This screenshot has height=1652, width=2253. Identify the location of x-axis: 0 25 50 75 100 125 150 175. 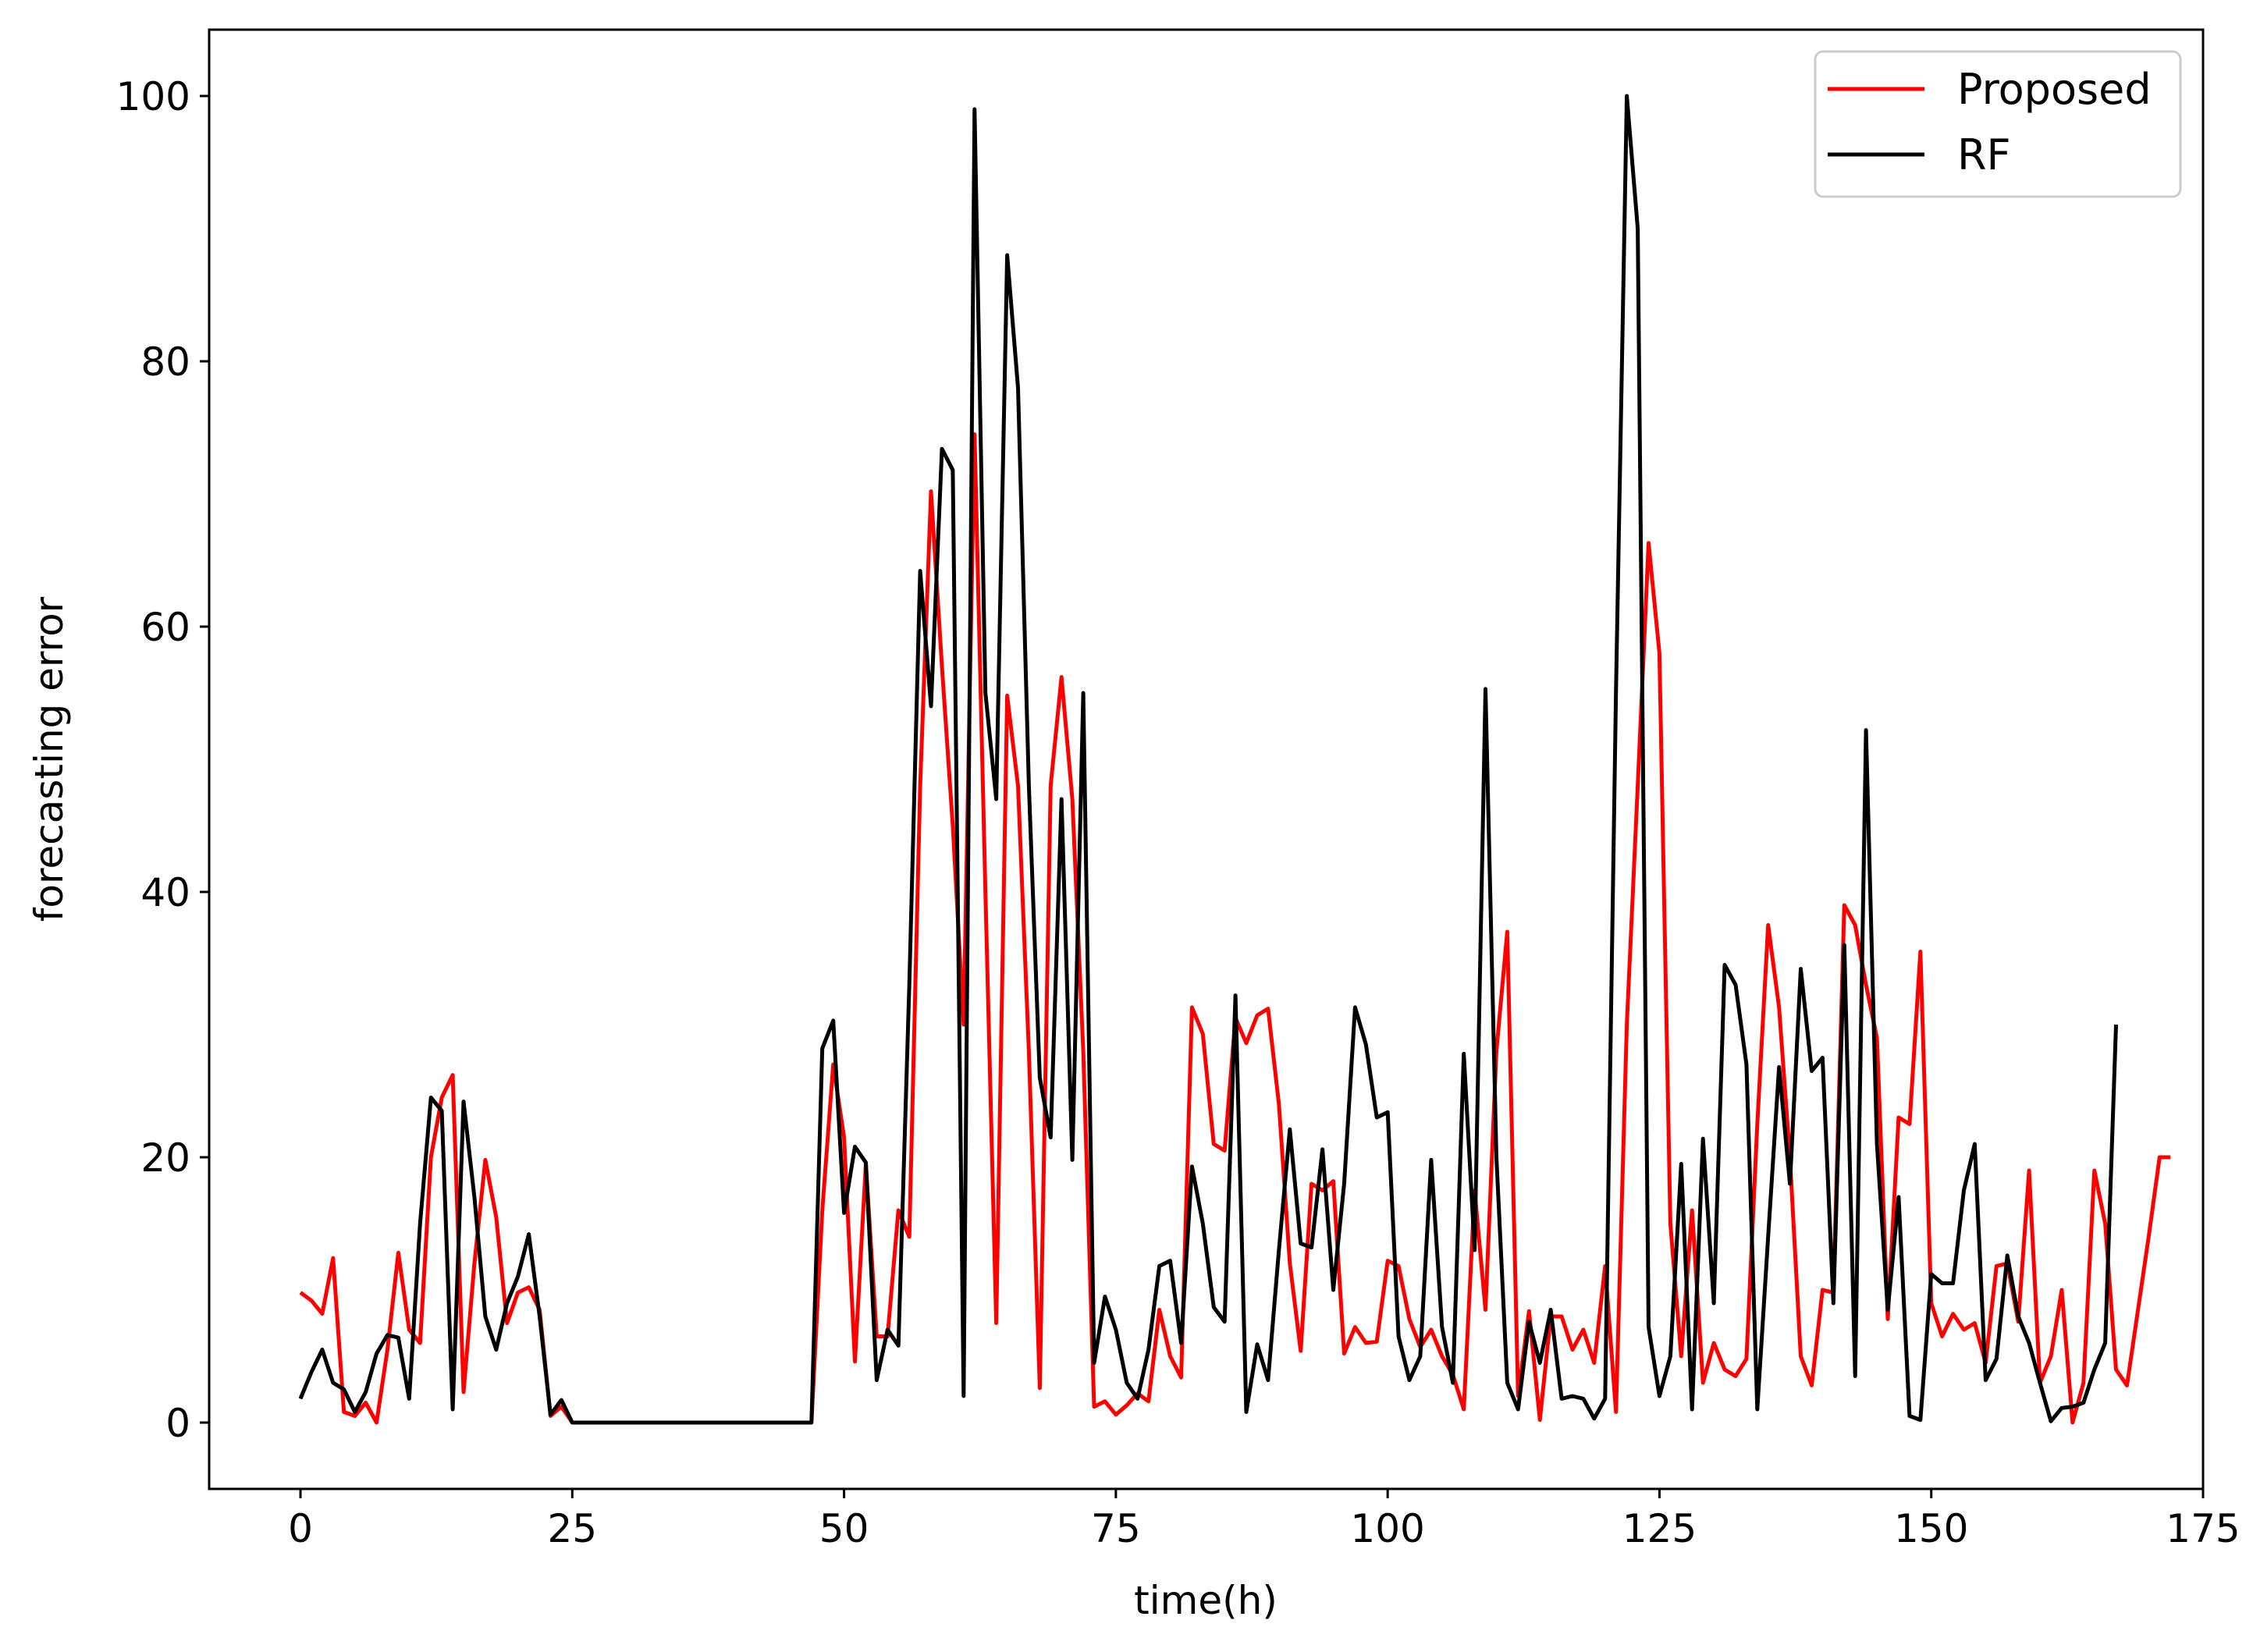
(1265, 1520).